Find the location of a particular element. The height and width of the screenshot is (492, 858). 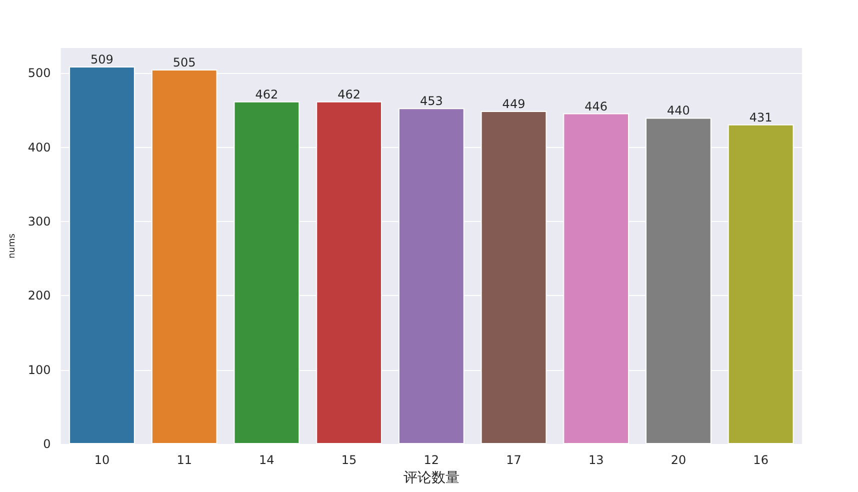

y-tick-label: 400 is located at coordinates (39, 147).